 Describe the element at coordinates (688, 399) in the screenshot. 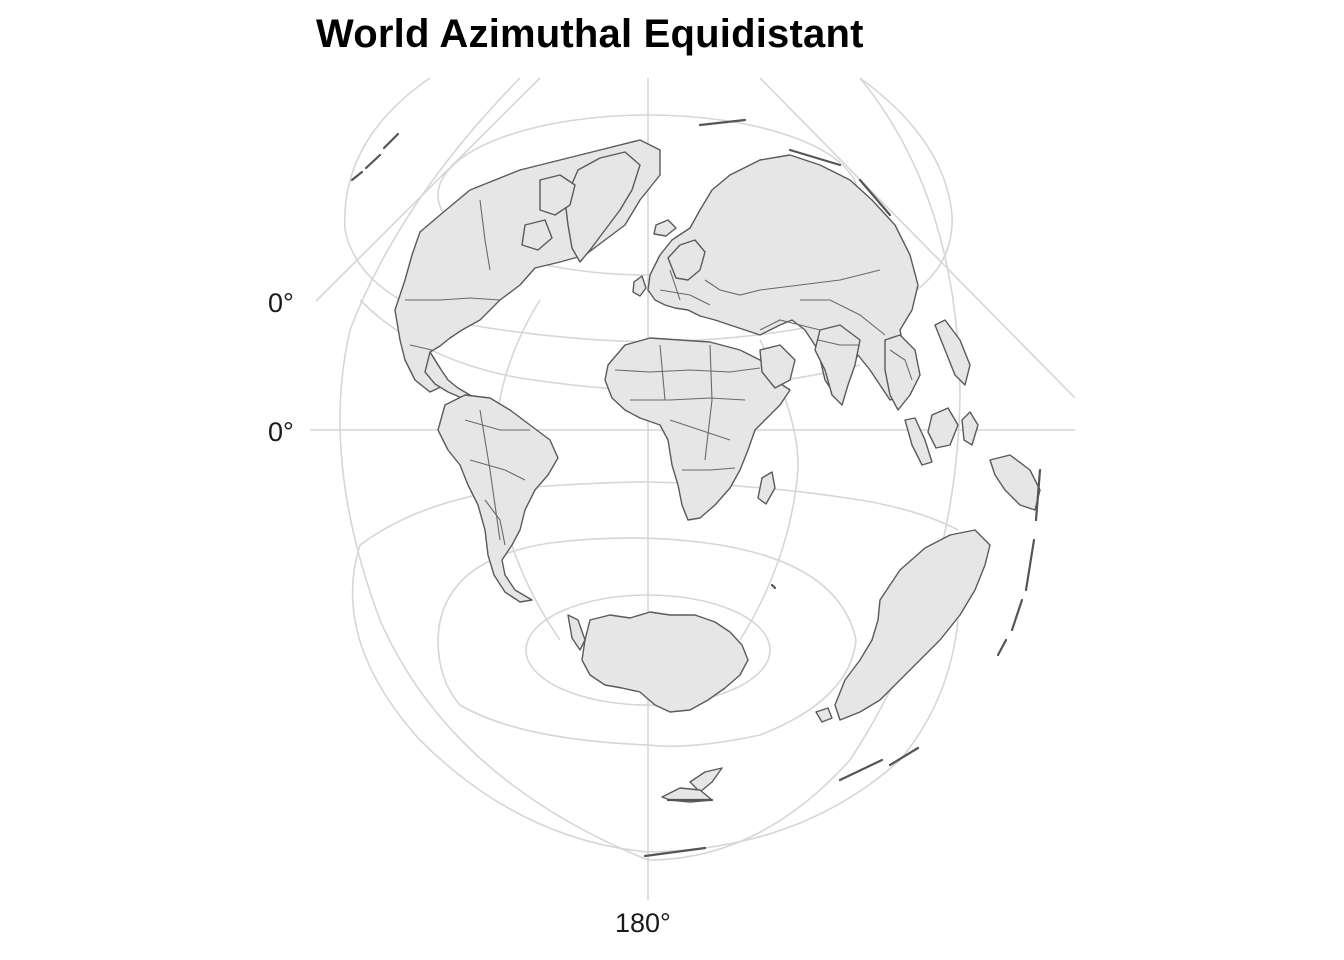

I see `border-africa-mid` at that location.